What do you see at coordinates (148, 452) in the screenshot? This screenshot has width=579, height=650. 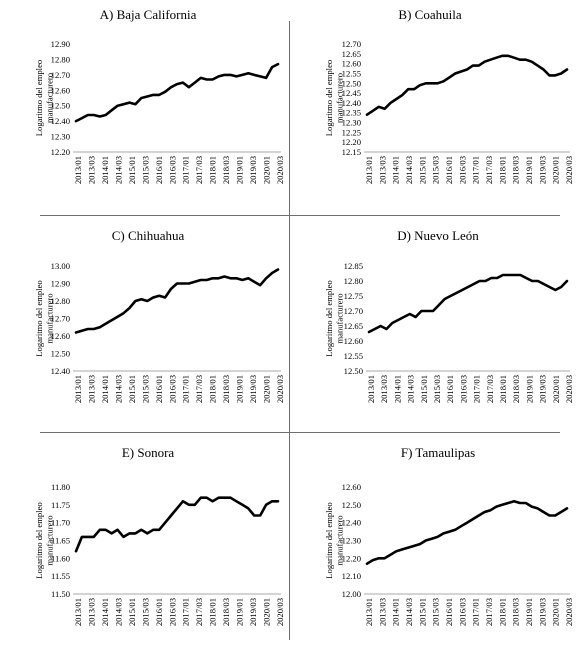 I see `chart-title-e: E) Sonora` at bounding box center [148, 452].